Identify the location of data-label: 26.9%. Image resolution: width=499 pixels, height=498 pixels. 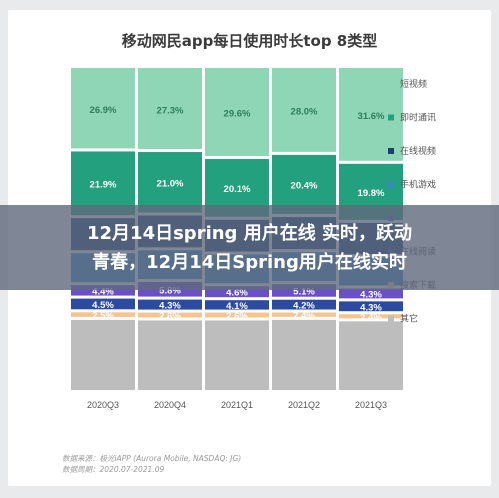
(103, 110).